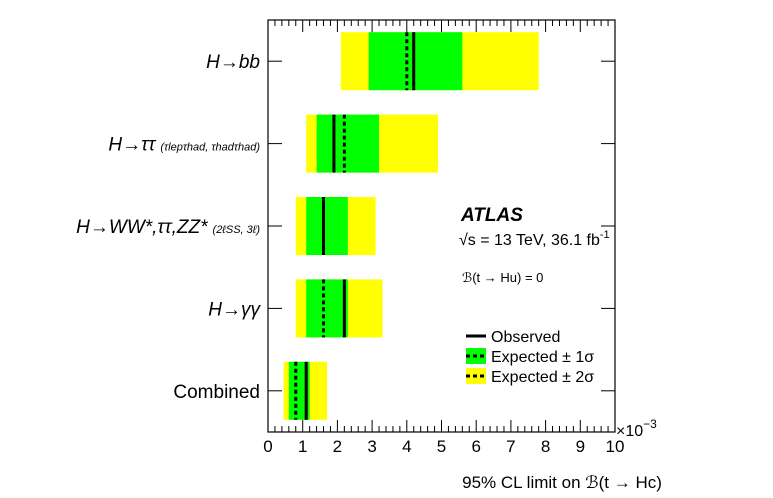 The height and width of the screenshot is (498, 773). Describe the element at coordinates (337, 446) in the screenshot. I see `x-tick-label: 2` at that location.